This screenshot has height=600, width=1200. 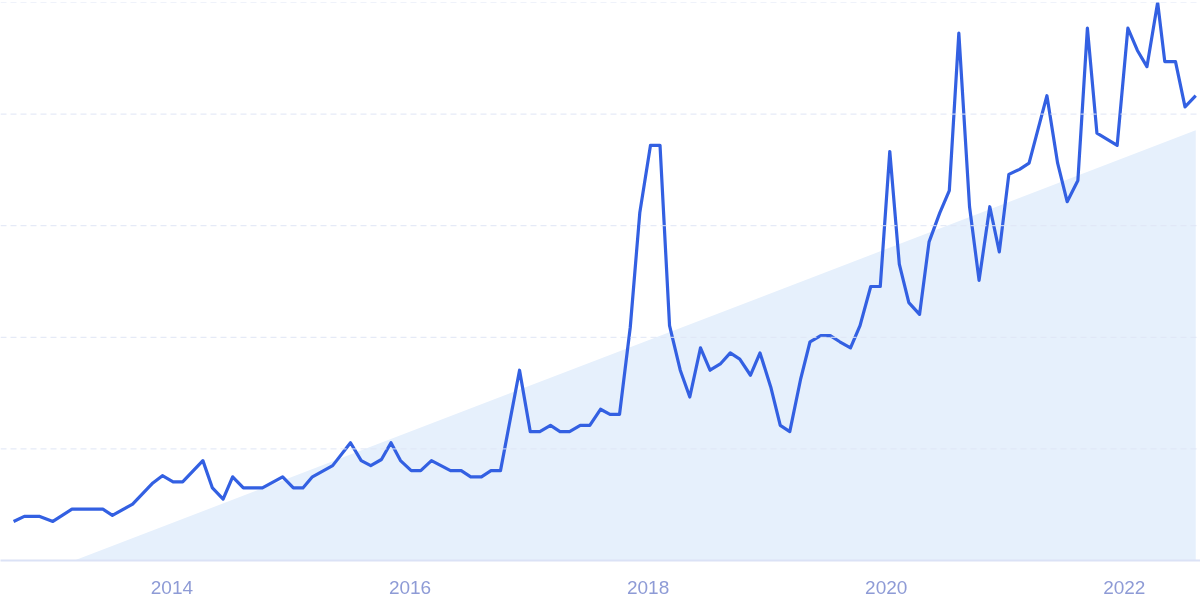 What do you see at coordinates (886, 587) in the screenshot?
I see `x-tick-label: 2020` at bounding box center [886, 587].